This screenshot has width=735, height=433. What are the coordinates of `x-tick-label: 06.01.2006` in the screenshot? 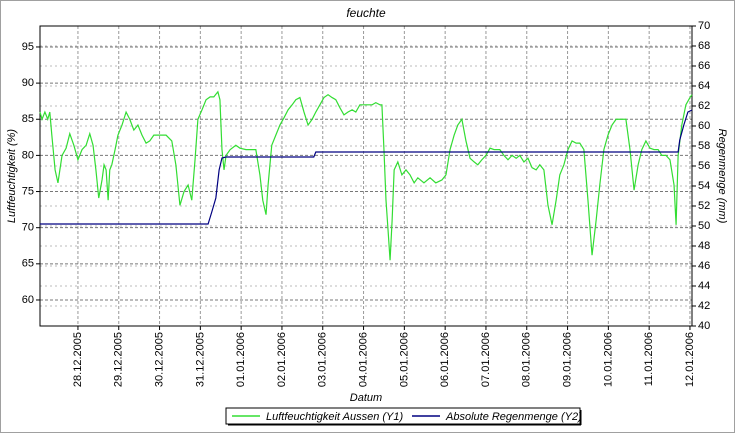 It's located at (445, 359).